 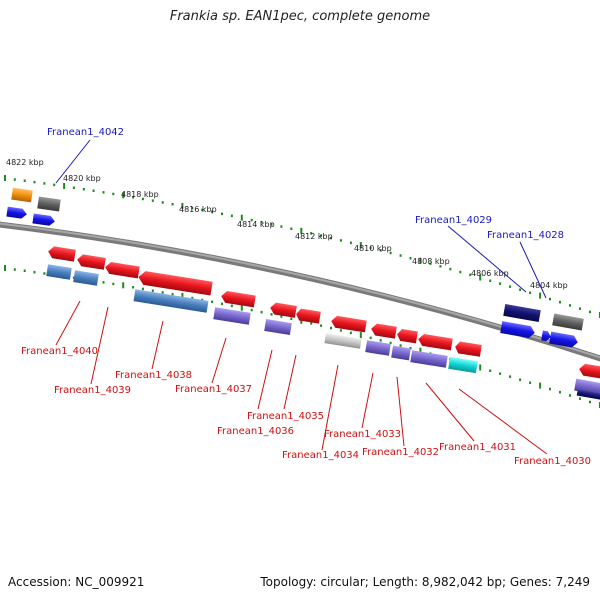 What do you see at coordinates (373, 248) in the screenshot?
I see `scale-label: 4810 kbp` at bounding box center [373, 248].